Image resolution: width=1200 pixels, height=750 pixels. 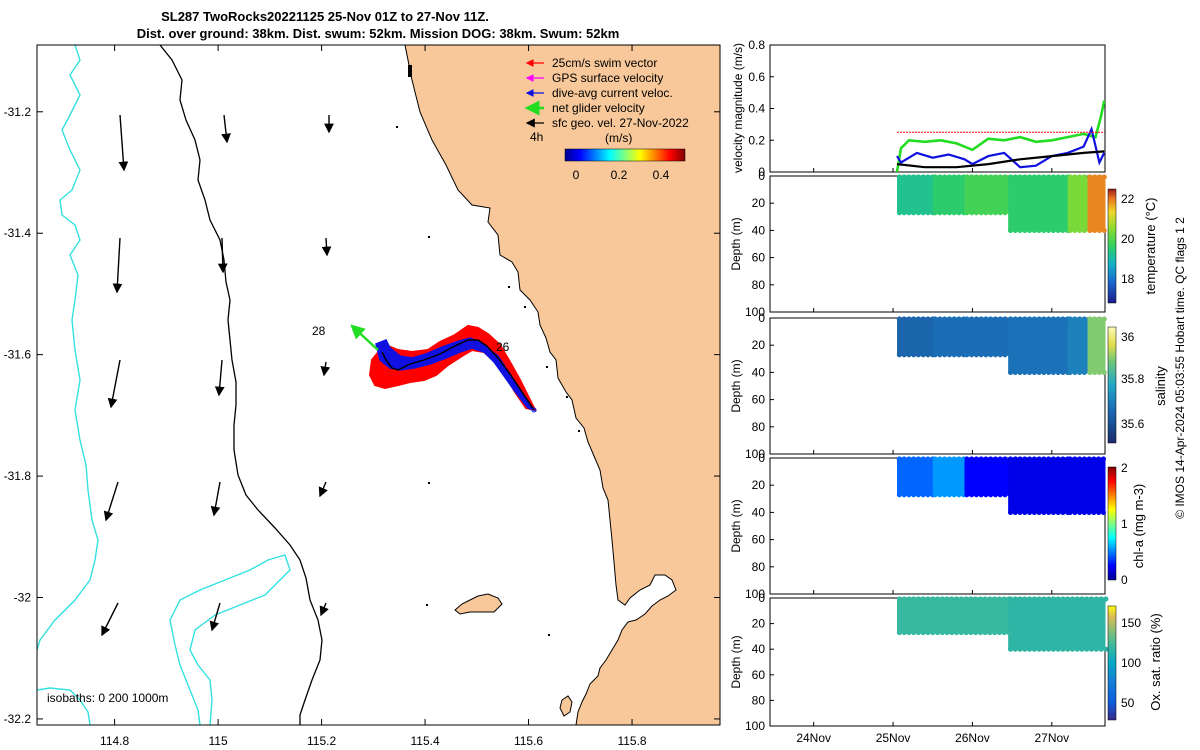 I want to click on salinity-ylabel: Depth (m), so click(x=736, y=385).